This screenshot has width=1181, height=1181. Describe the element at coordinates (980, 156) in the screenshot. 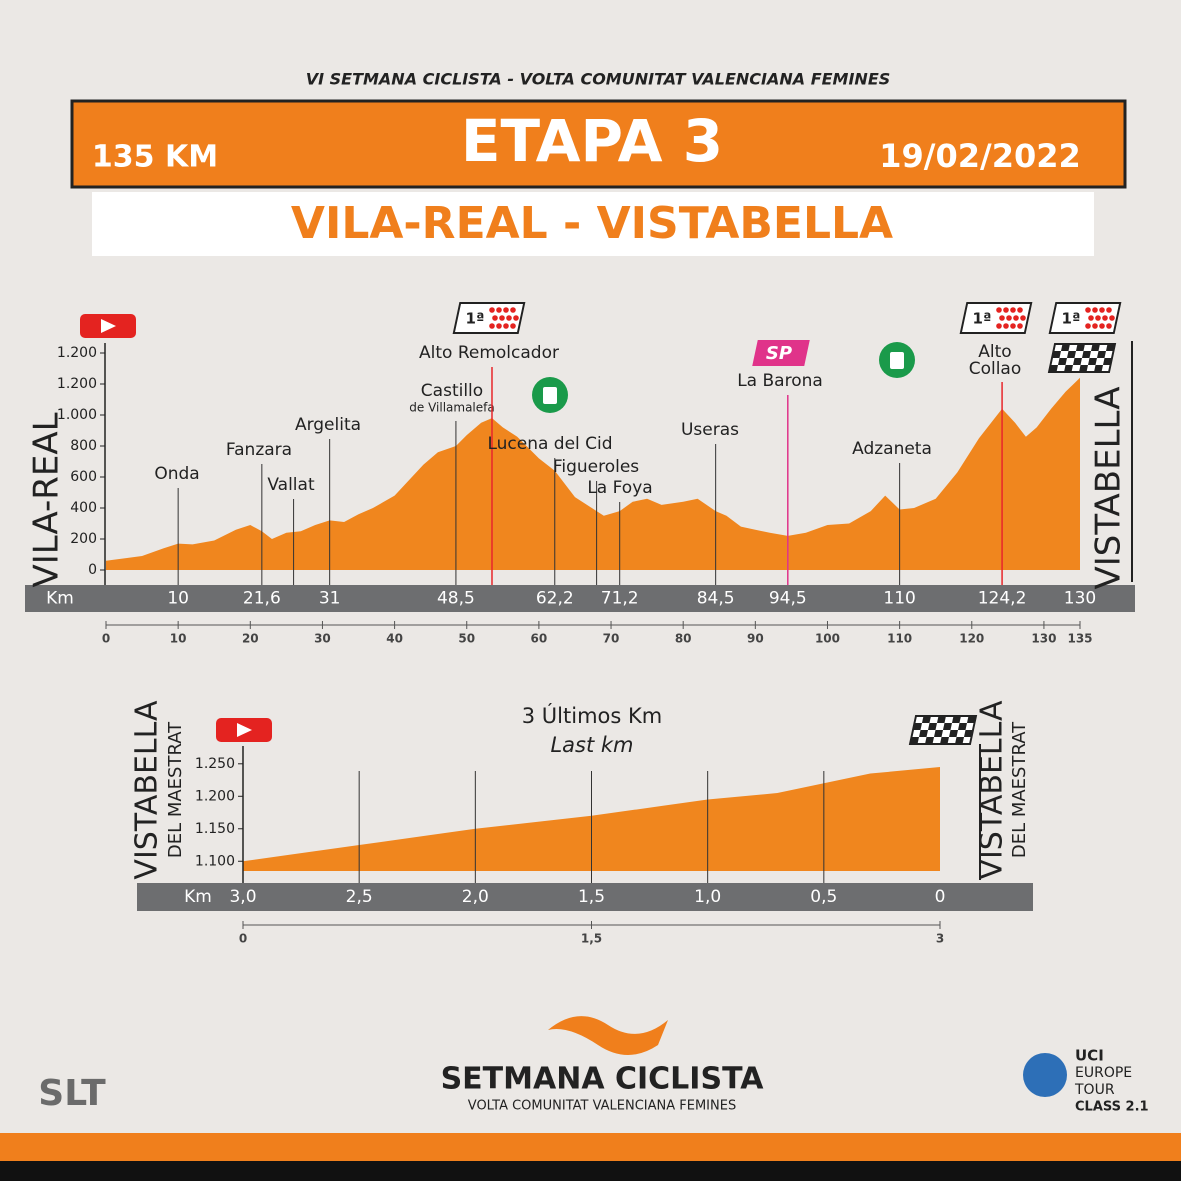

I see `date: 19/02/2022` at that location.